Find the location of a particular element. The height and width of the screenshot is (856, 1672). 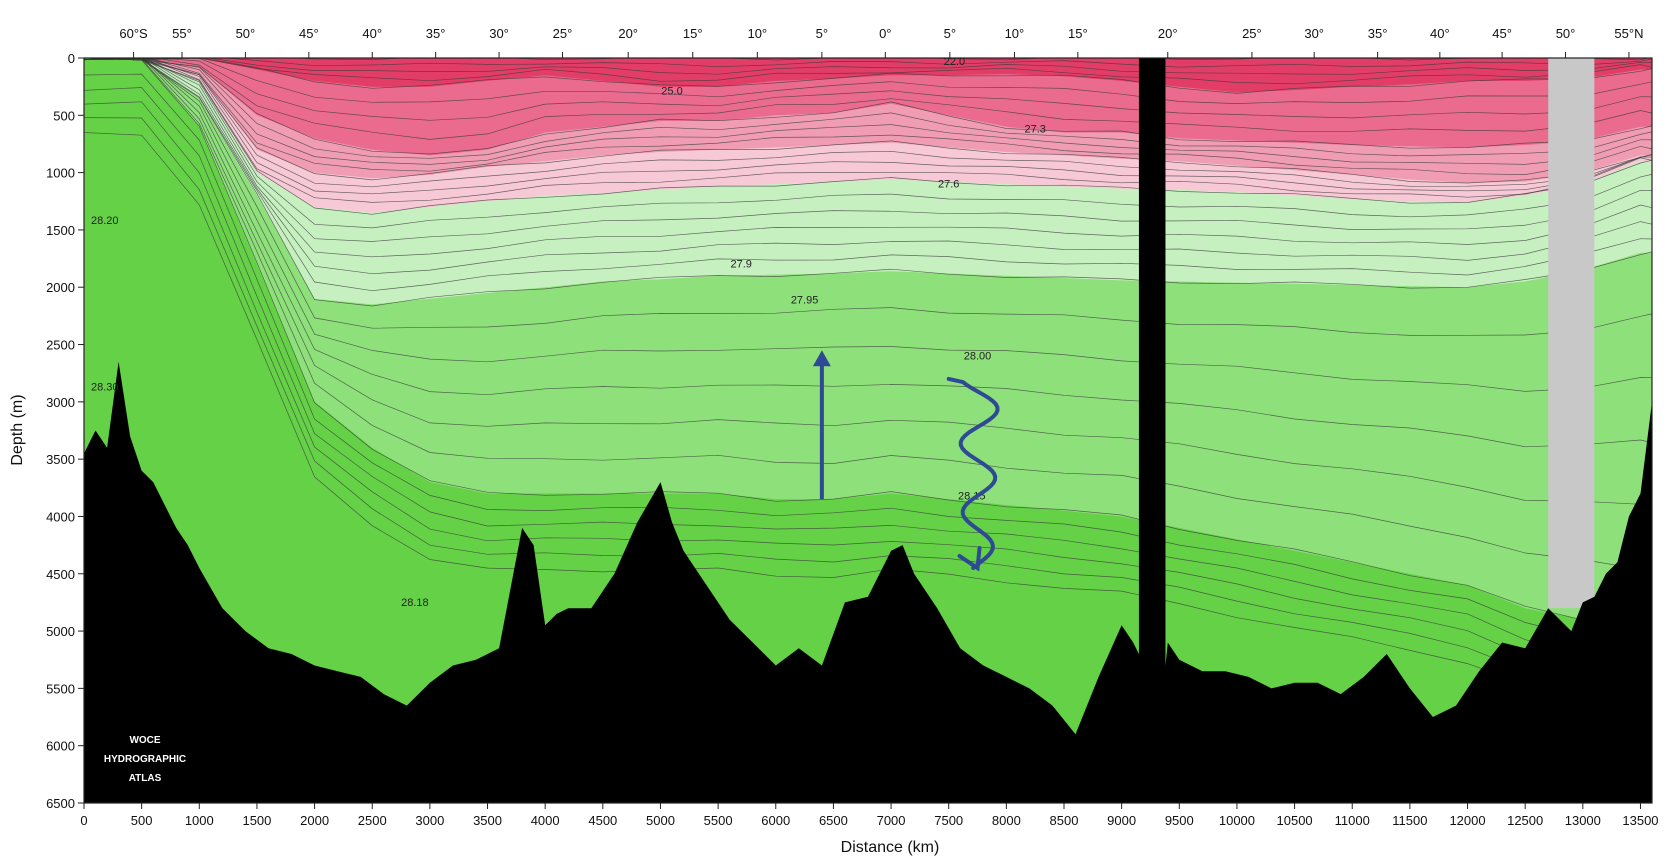

no-data-region is located at coordinates (1571, 333).